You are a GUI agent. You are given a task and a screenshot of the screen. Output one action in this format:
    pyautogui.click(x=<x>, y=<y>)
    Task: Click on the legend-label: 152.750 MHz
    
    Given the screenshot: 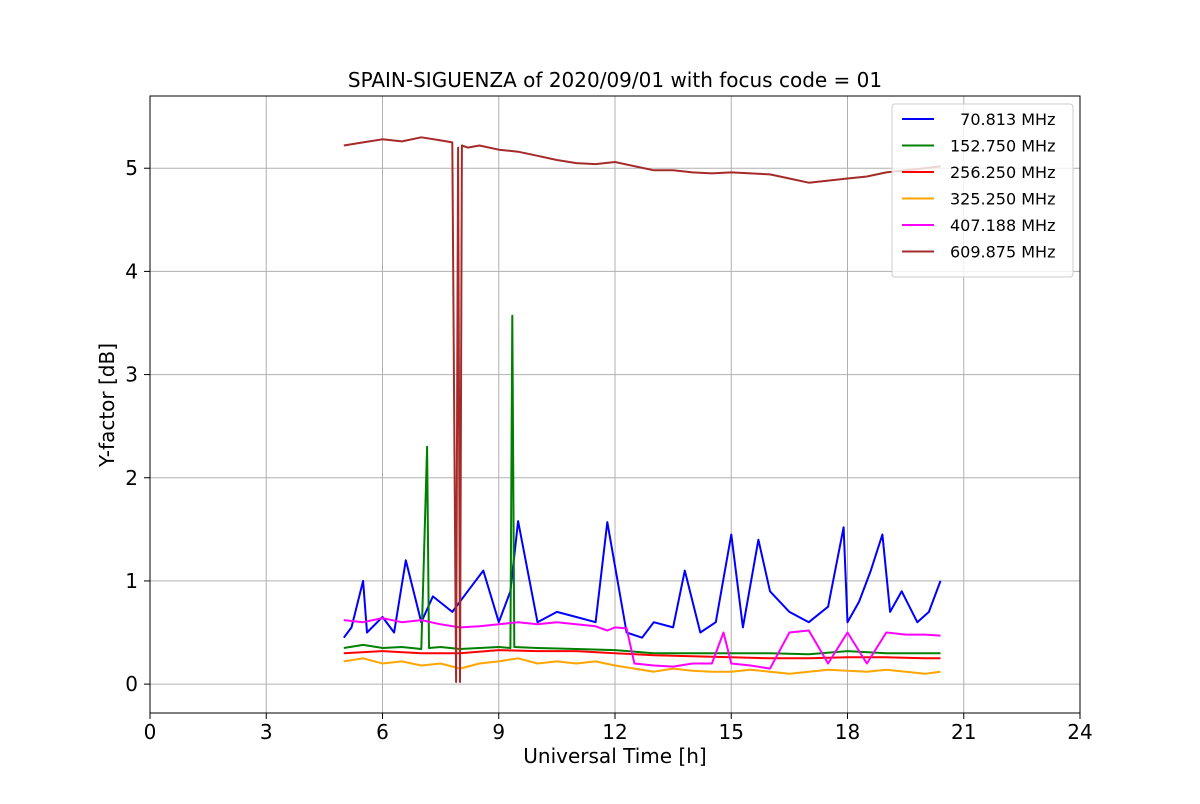 What is the action you would take?
    pyautogui.click(x=1002, y=146)
    